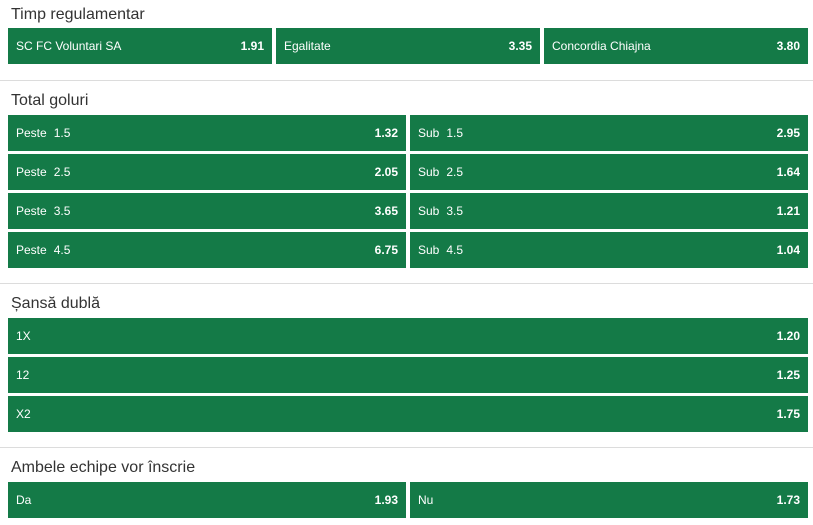 This screenshot has width=813, height=525. What do you see at coordinates (788, 500) in the screenshot?
I see `odd-value: 1.73` at bounding box center [788, 500].